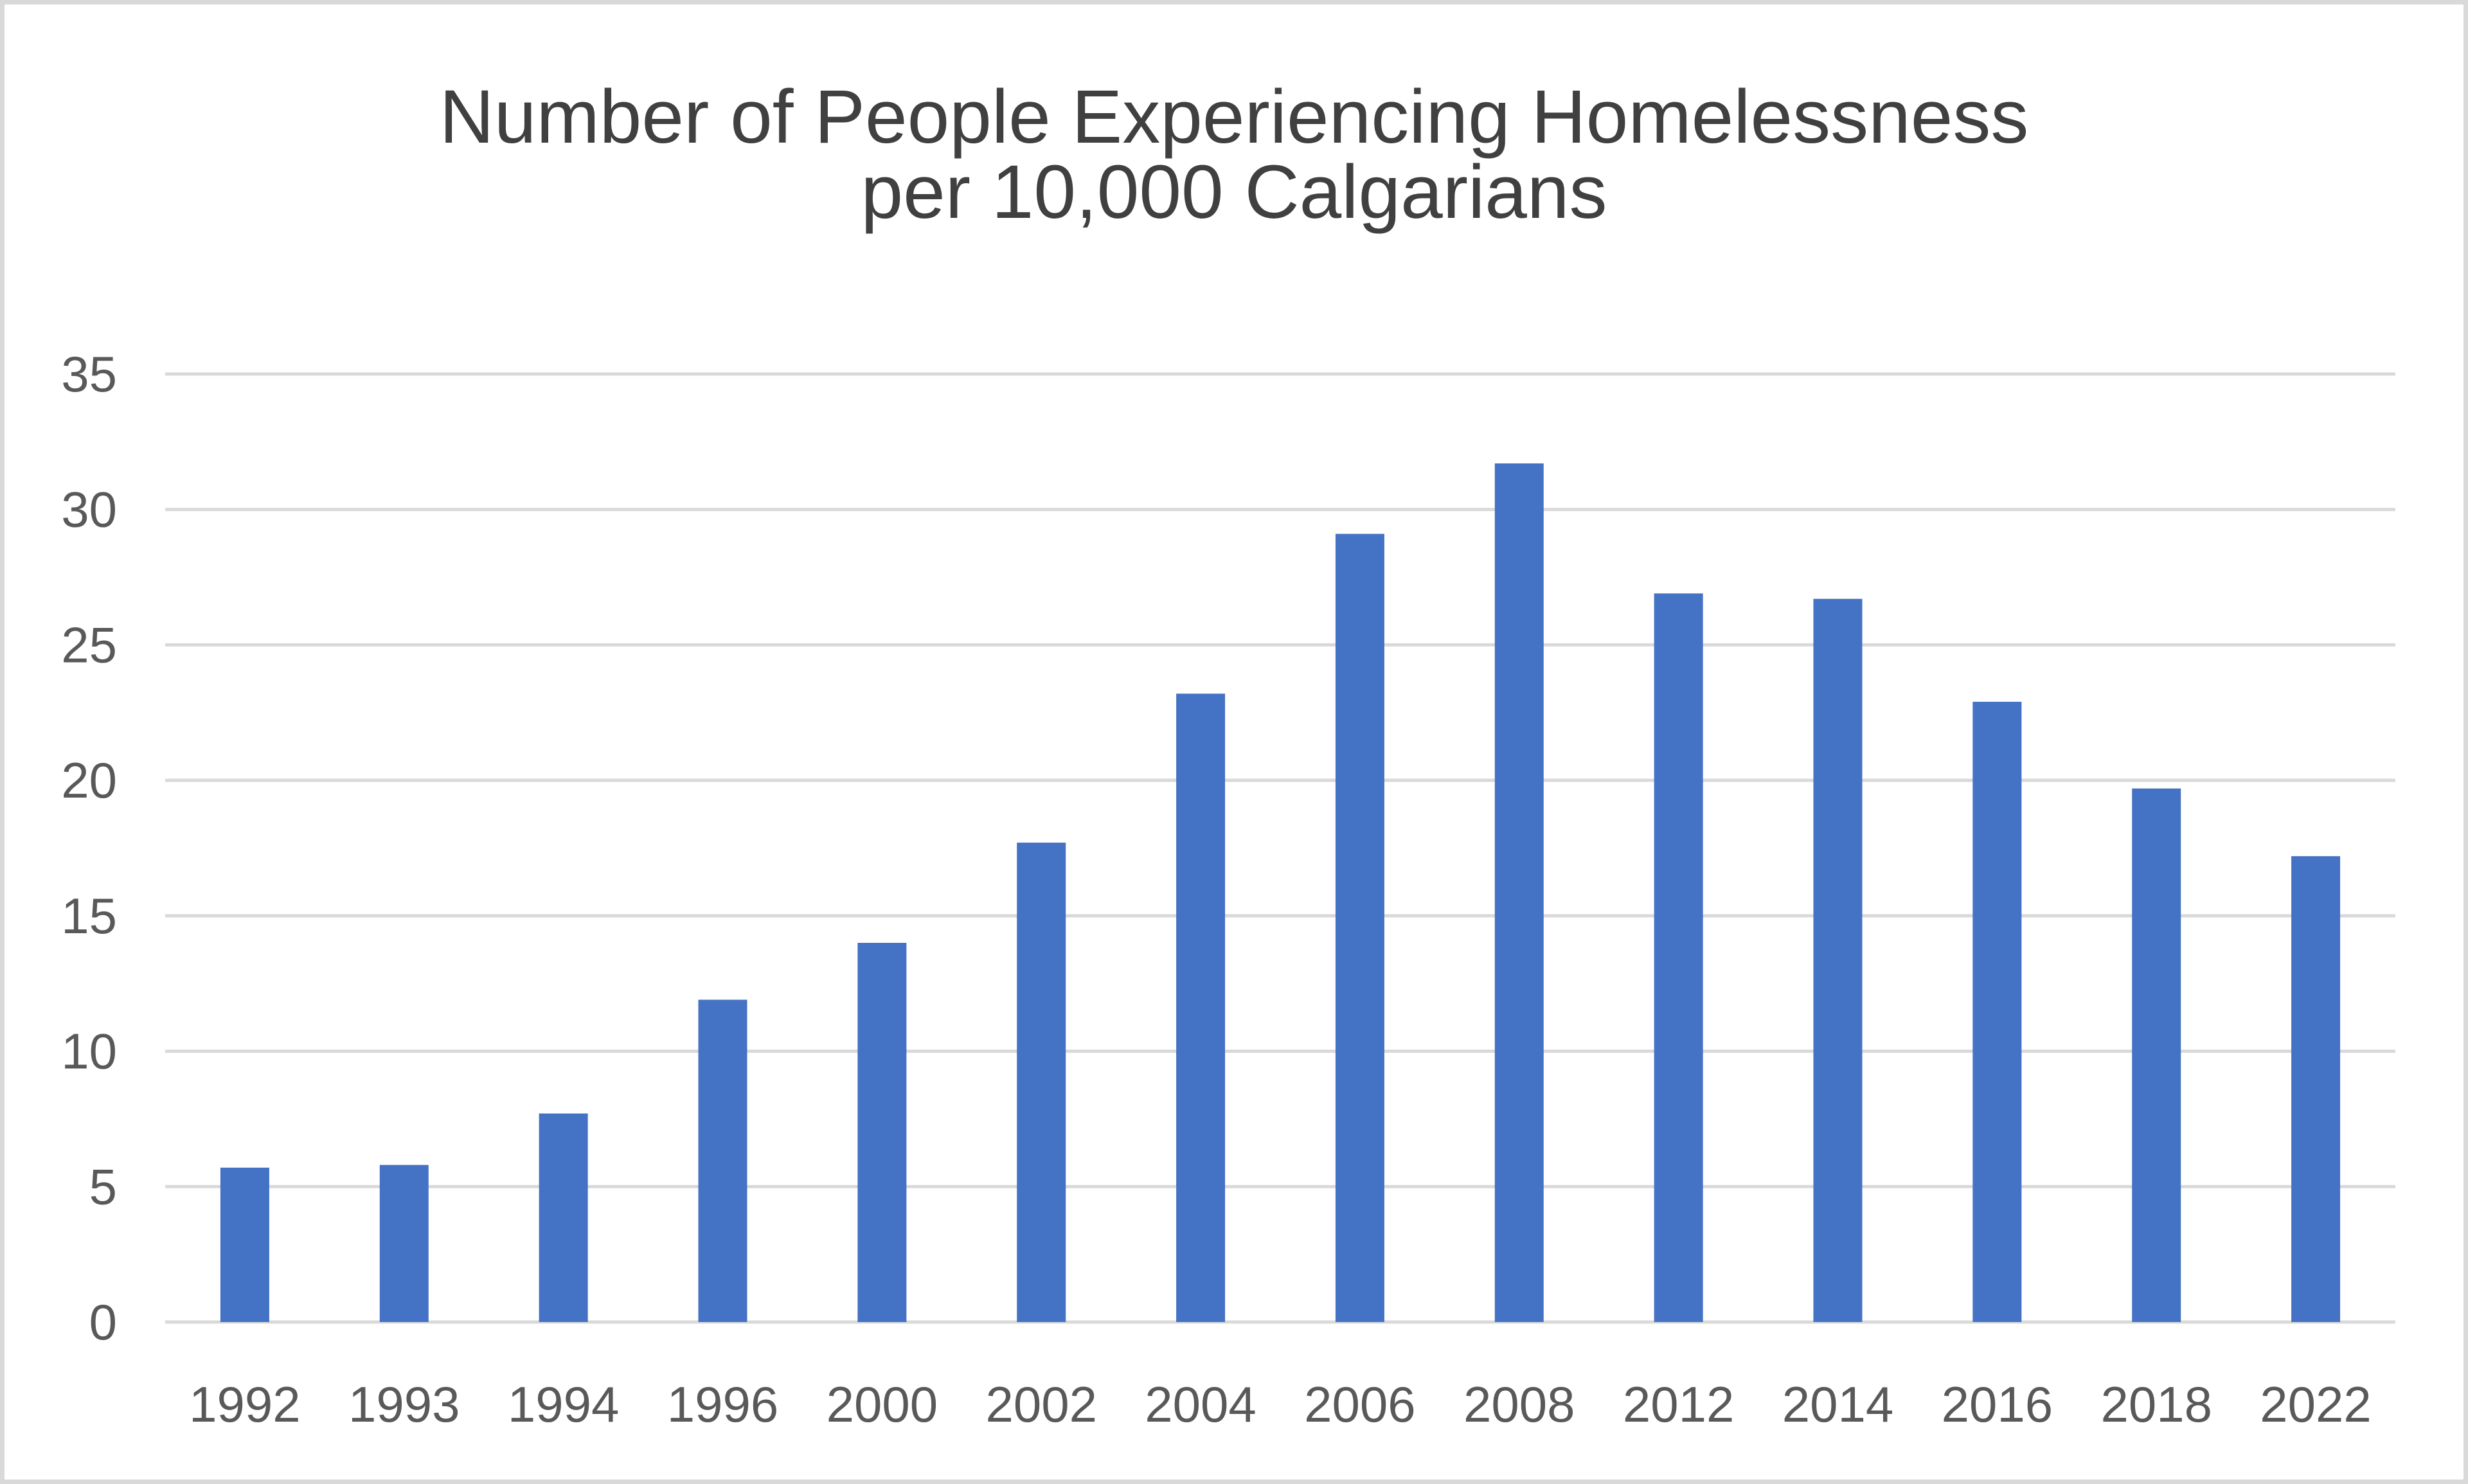  I want to click on bar-1993, so click(404, 1243).